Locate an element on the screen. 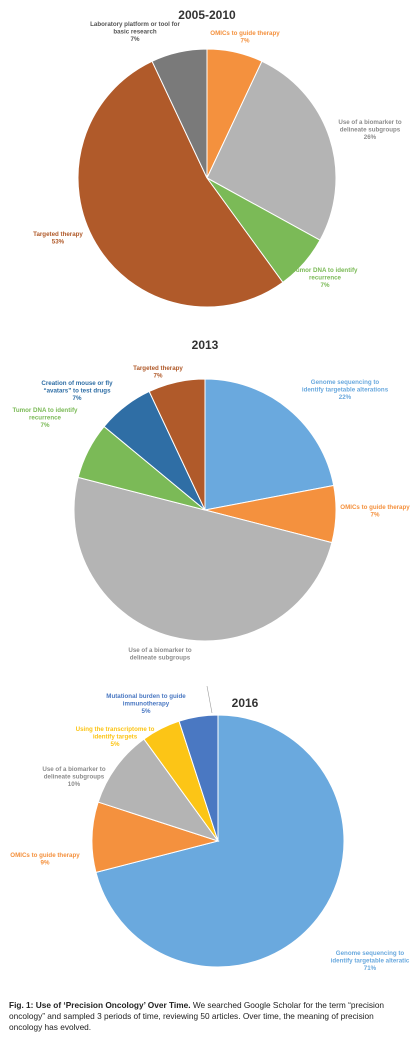 This screenshot has width=417, height=1049. caption-line: oncology has evolved. is located at coordinates (50, 1027).